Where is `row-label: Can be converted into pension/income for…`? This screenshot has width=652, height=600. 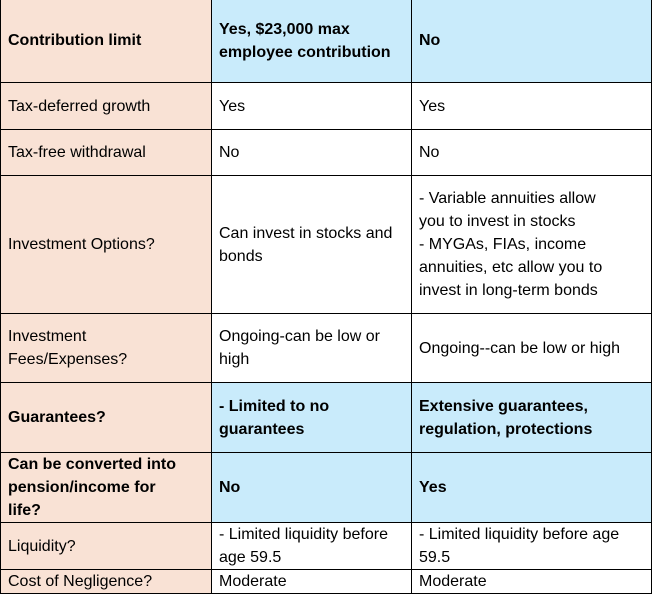
row-label: Can be converted into pension/income for… is located at coordinates (106, 487).